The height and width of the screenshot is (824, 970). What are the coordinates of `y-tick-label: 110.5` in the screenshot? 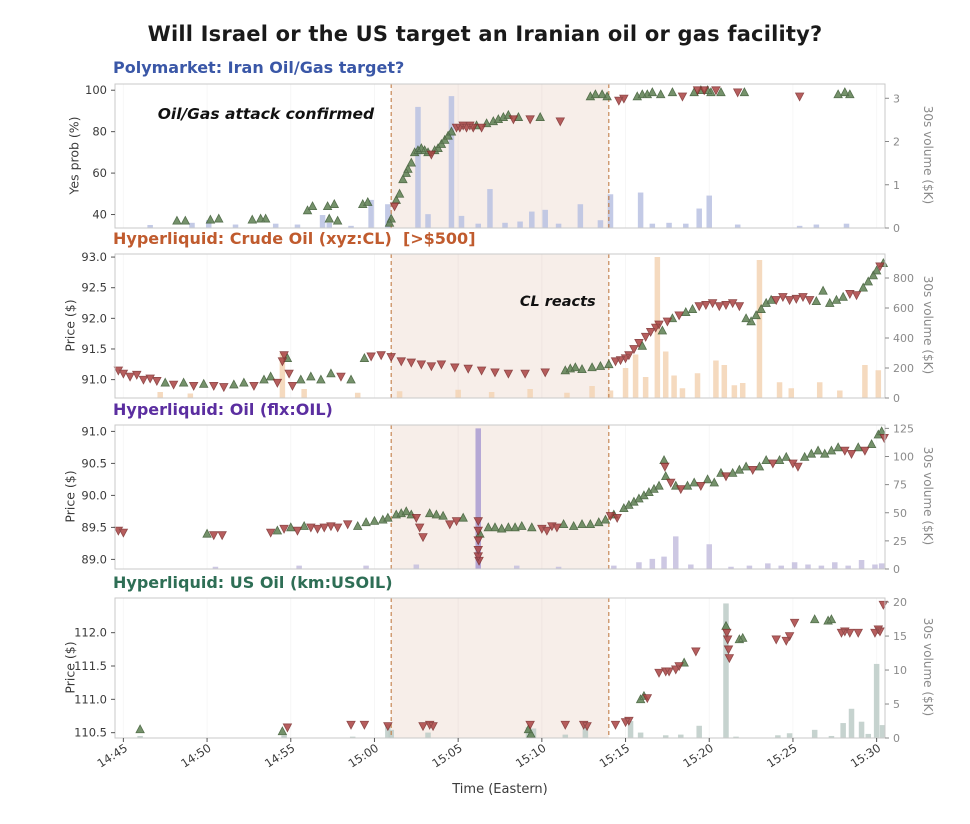 It's located at (90, 733).